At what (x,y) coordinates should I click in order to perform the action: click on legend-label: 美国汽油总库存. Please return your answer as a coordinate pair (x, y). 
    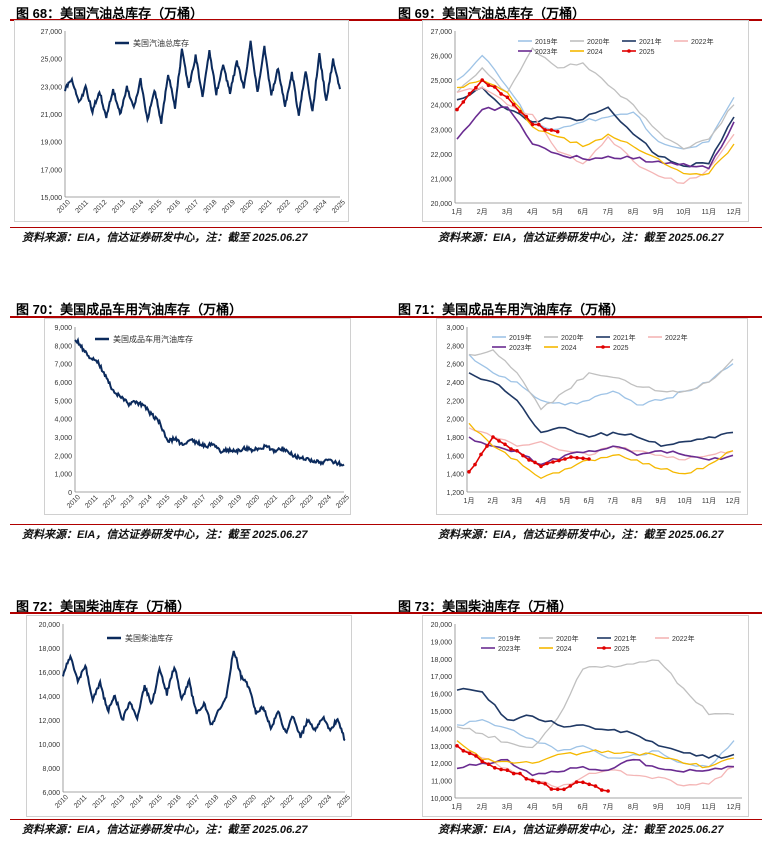
    Looking at the image, I should click on (161, 43).